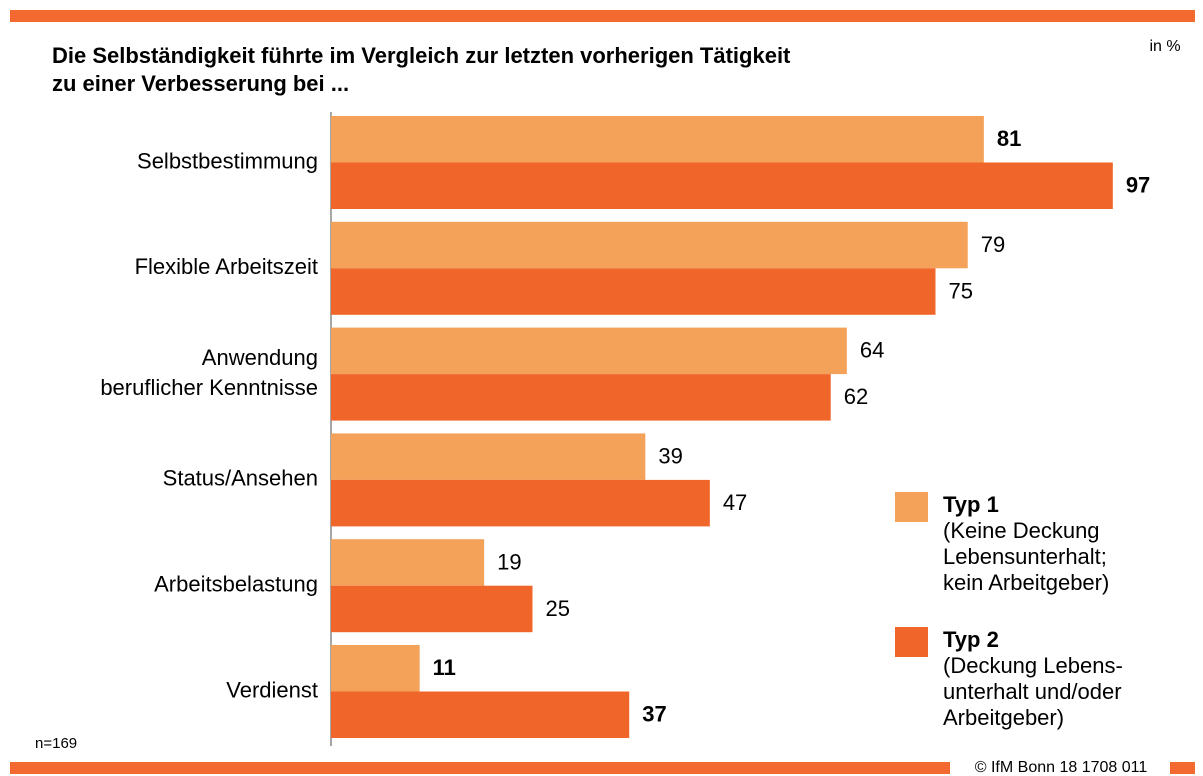 The image size is (1203, 776). Describe the element at coordinates (872, 350) in the screenshot. I see `value-label: 64` at that location.